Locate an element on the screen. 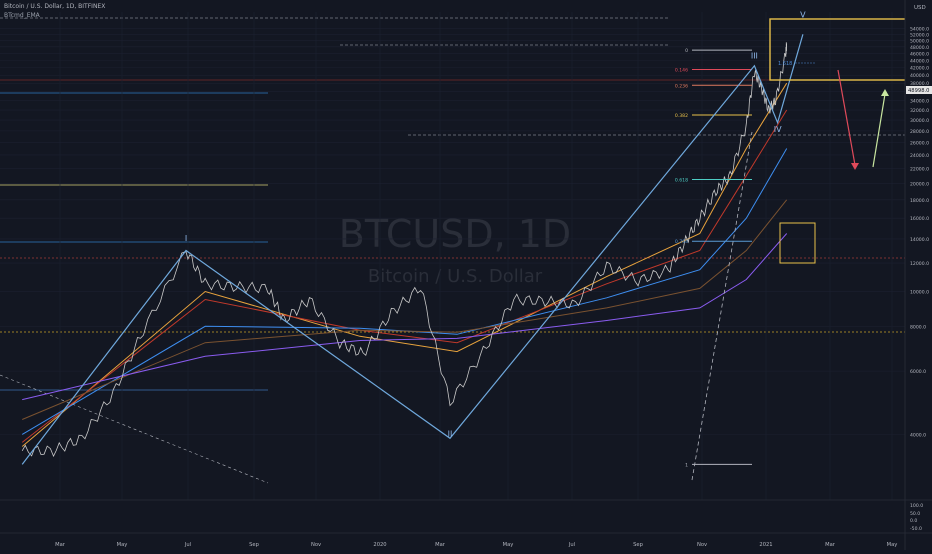 The height and width of the screenshot is (554, 932). y-tick-label: 42000.0 is located at coordinates (919, 69).